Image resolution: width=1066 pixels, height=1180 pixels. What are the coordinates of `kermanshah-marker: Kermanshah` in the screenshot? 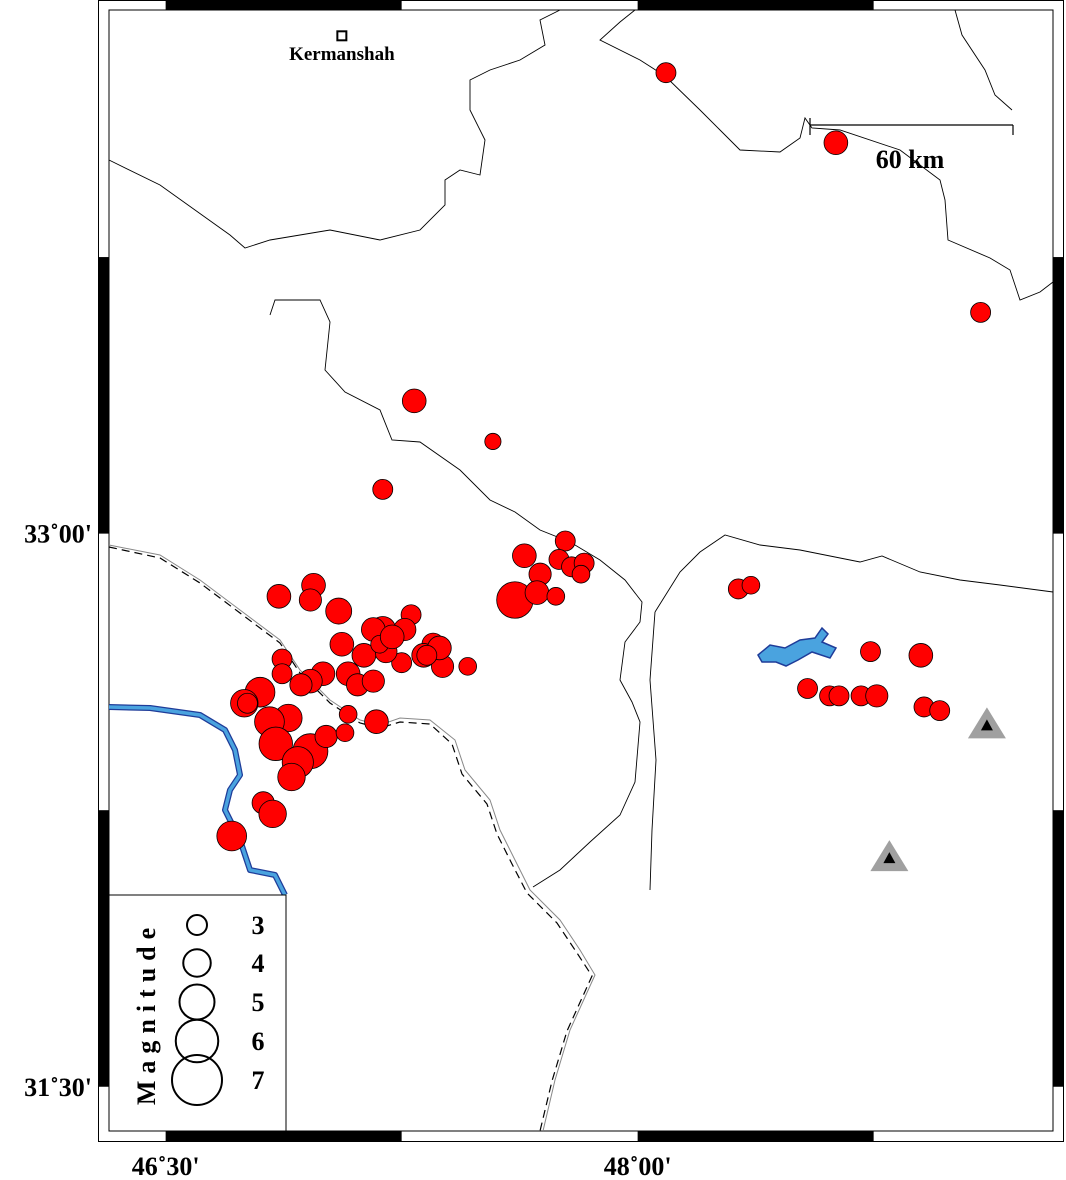 It's located at (342, 47).